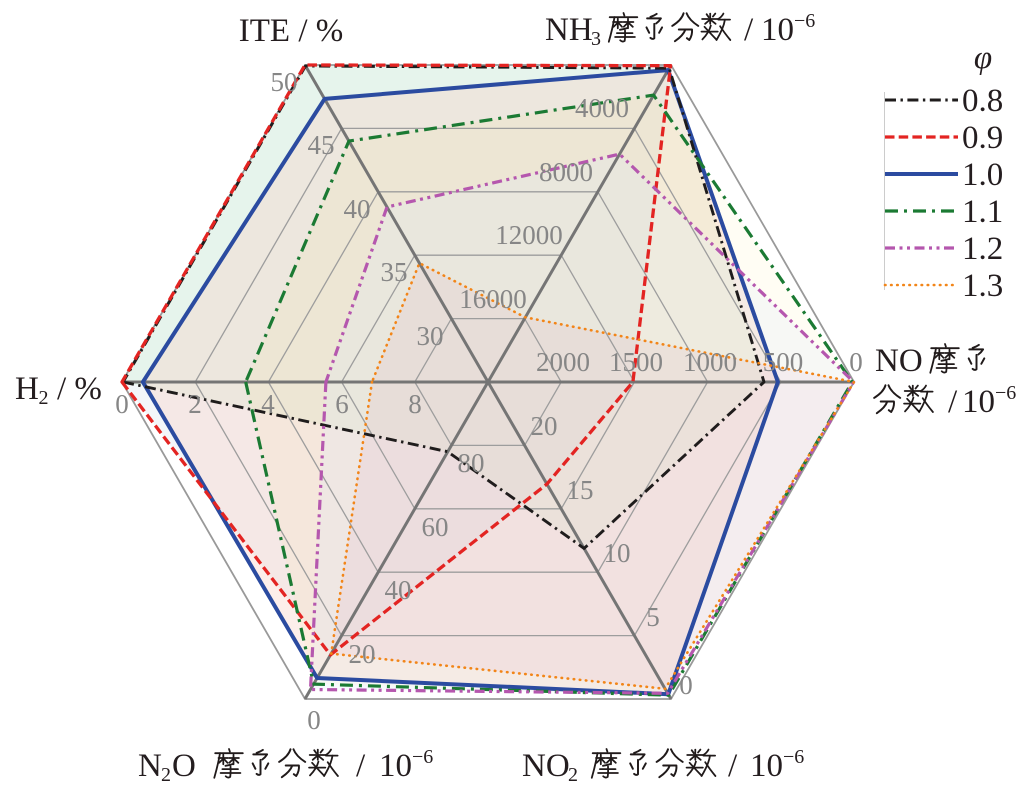  I want to click on svg-text: 1.3, so click(982, 286).